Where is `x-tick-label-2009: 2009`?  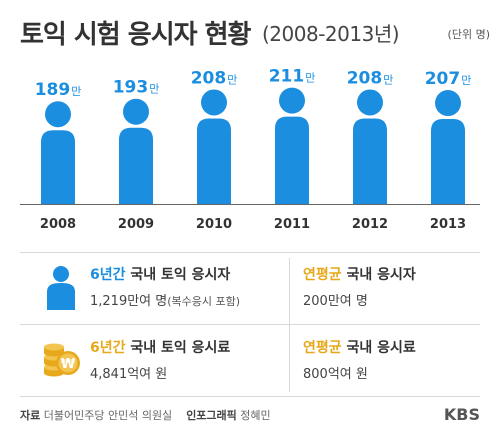
x-tick-label-2009: 2009 is located at coordinates (136, 224).